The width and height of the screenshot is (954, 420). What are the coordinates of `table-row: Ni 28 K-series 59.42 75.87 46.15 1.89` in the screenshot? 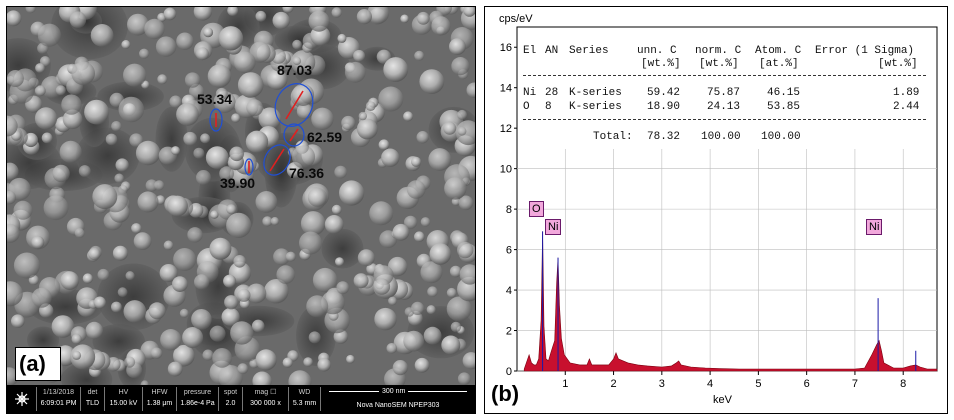 It's located at (721, 93).